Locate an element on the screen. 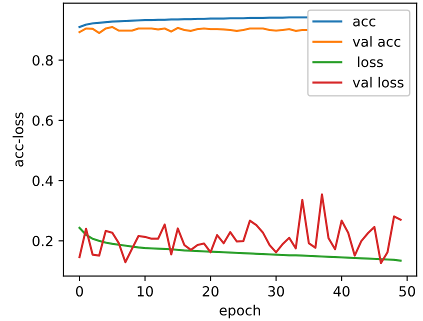 Image resolution: width=423 pixels, height=321 pixels. y-tick-label: 0.8 is located at coordinates (42, 60).